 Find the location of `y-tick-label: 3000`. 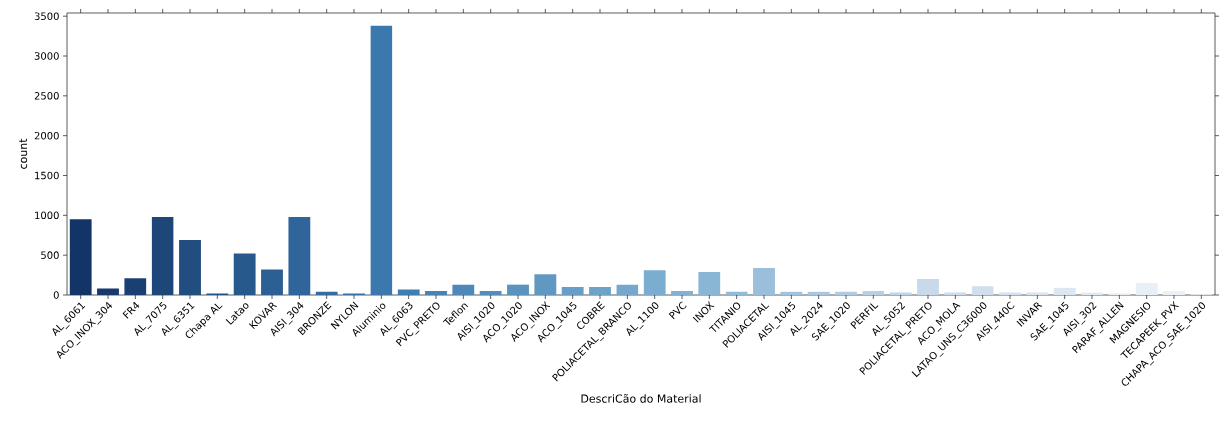

y-tick-label: 3000 is located at coordinates (46, 56).